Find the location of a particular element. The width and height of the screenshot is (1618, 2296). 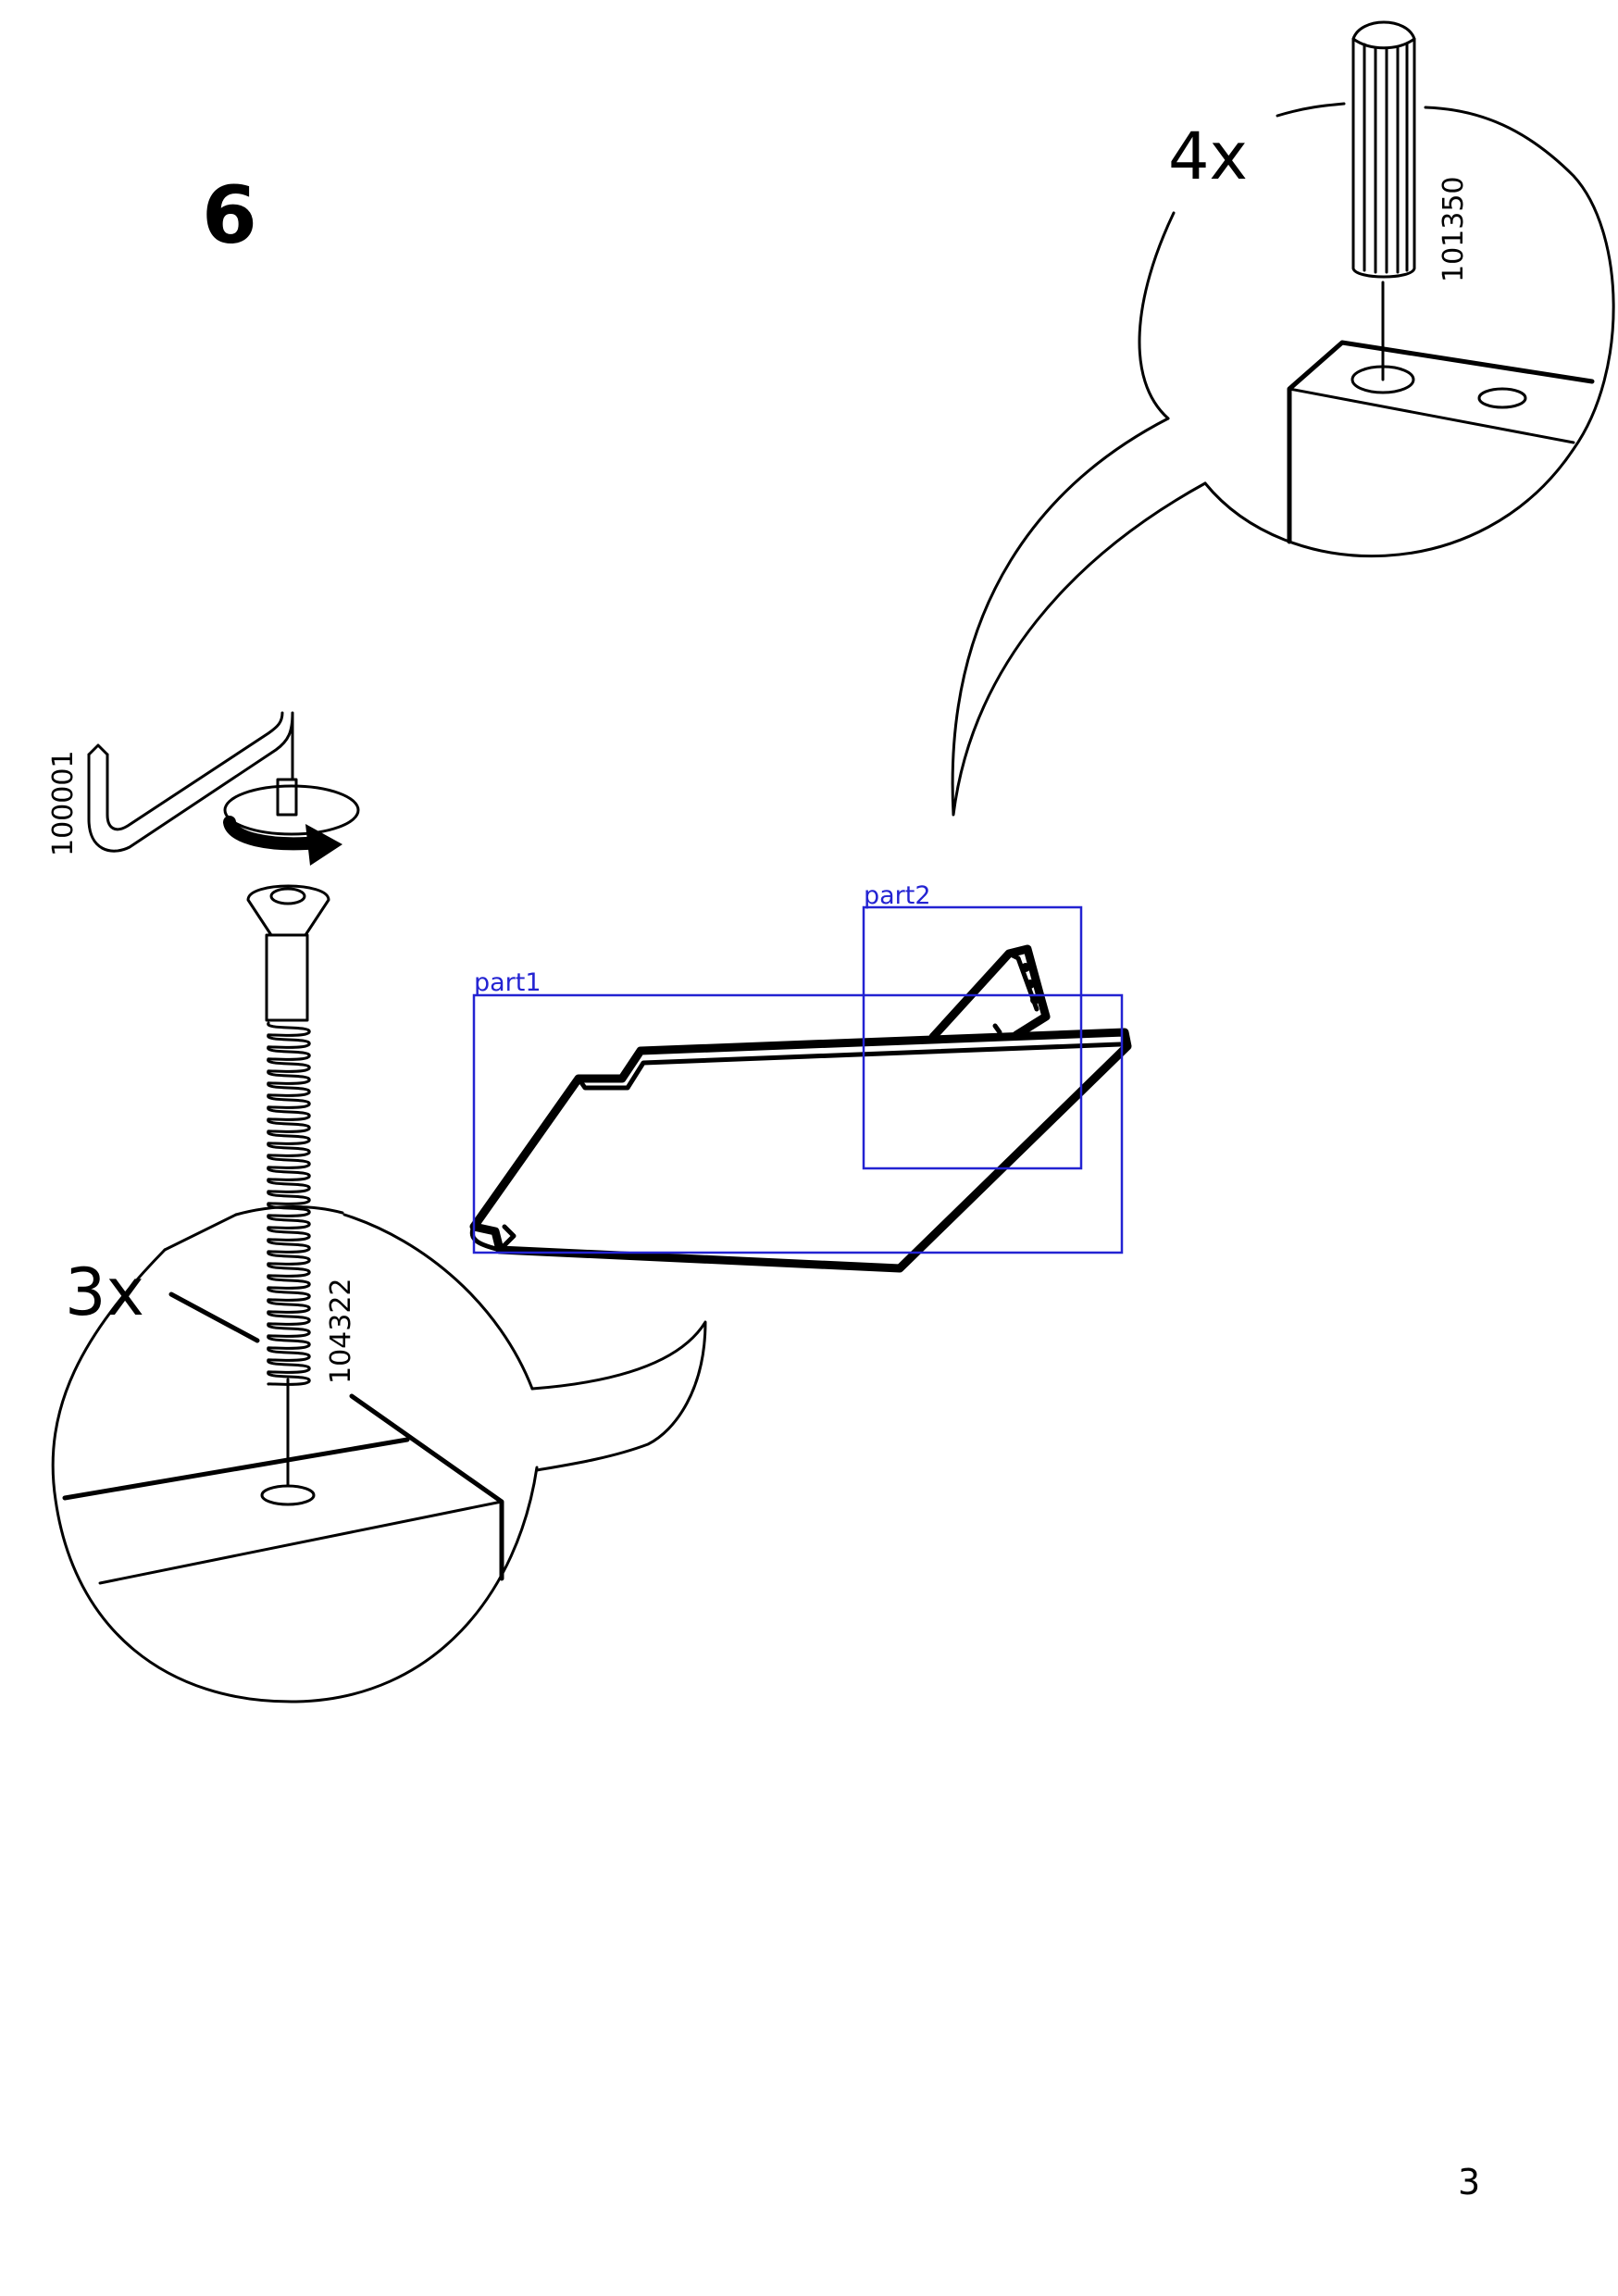

screw-icon is located at coordinates (288, 1186).